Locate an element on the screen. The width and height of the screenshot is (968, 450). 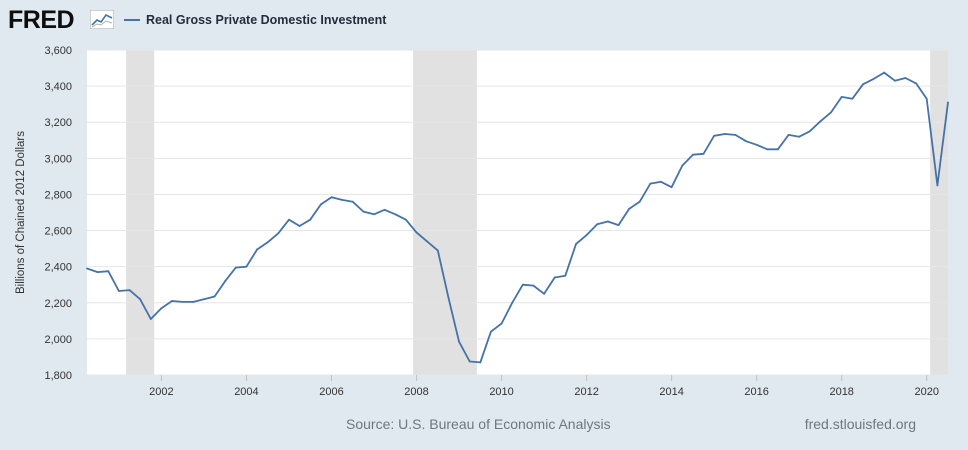
y-tick-label: 2,200 is located at coordinates (58, 304).